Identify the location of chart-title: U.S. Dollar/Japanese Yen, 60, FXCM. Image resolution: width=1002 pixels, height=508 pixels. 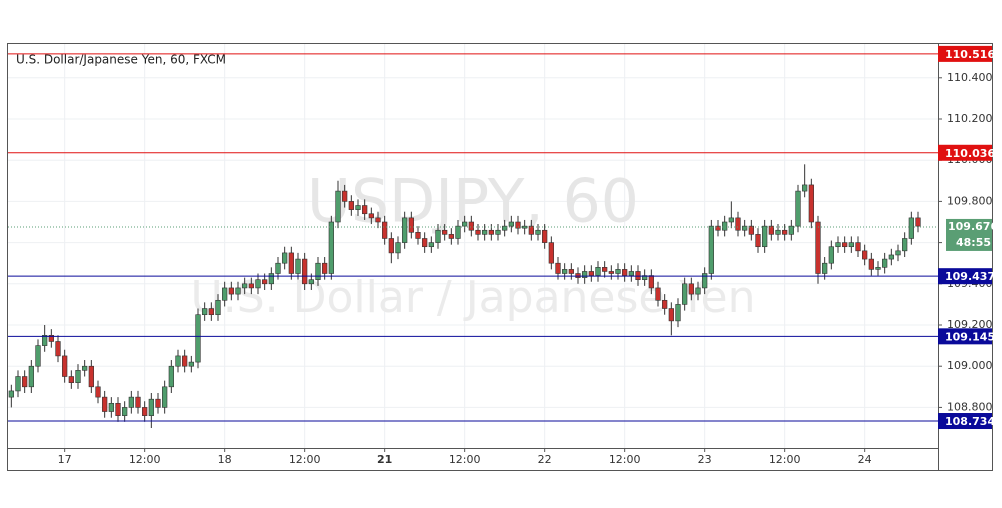
(121, 60).